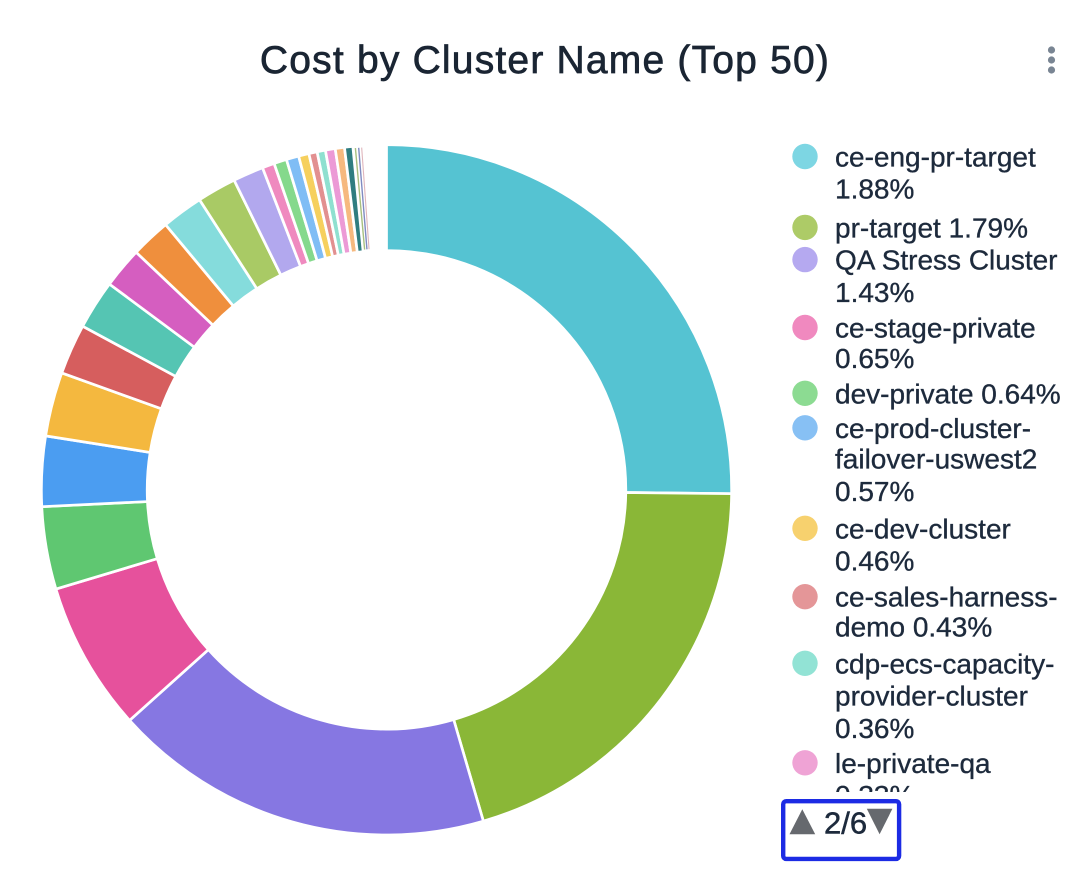 The height and width of the screenshot is (882, 1080). Describe the element at coordinates (874, 188) in the screenshot. I see `svg-text: 1.88%` at that location.